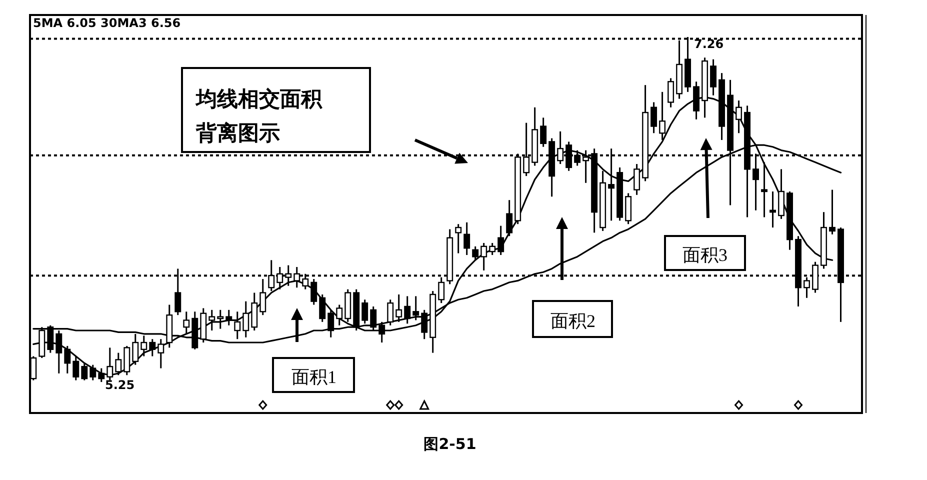  I want to click on annotation: 面积1, so click(314, 377).